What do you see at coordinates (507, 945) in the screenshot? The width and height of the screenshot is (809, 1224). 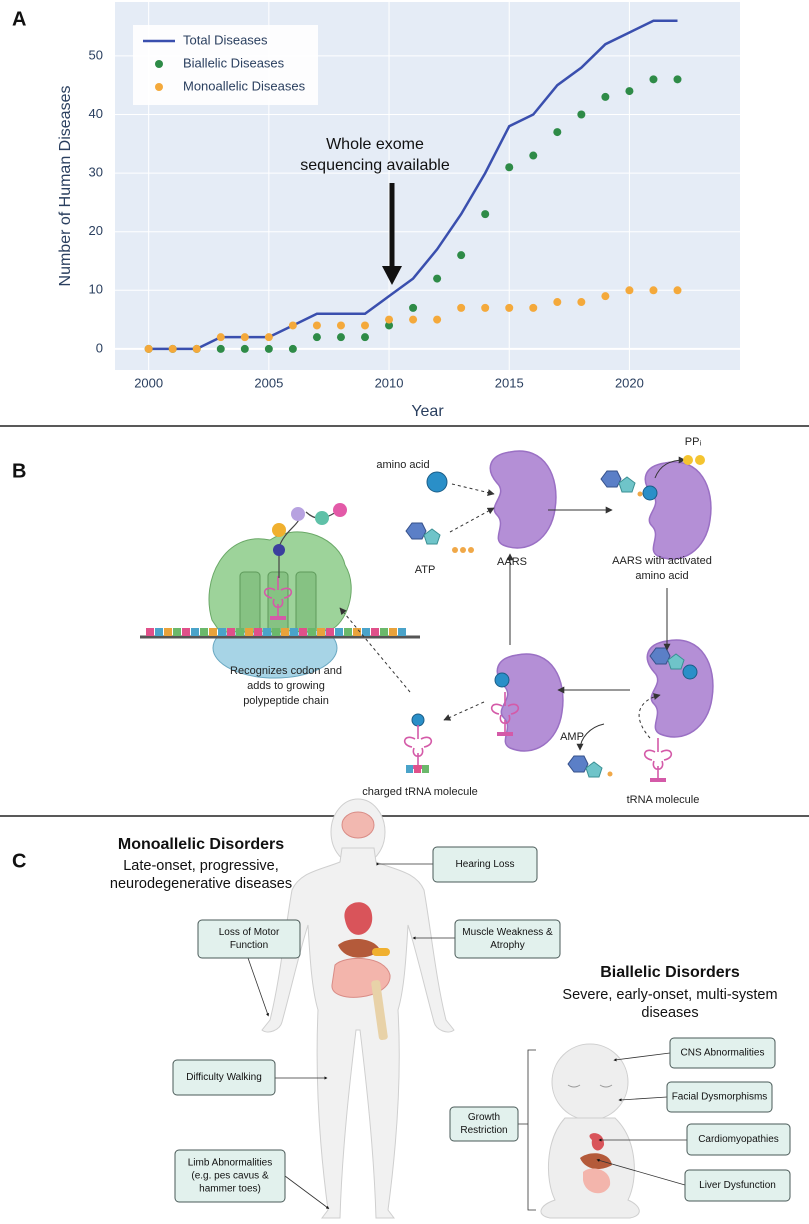 I see `box-label: Atrophy` at bounding box center [507, 945].